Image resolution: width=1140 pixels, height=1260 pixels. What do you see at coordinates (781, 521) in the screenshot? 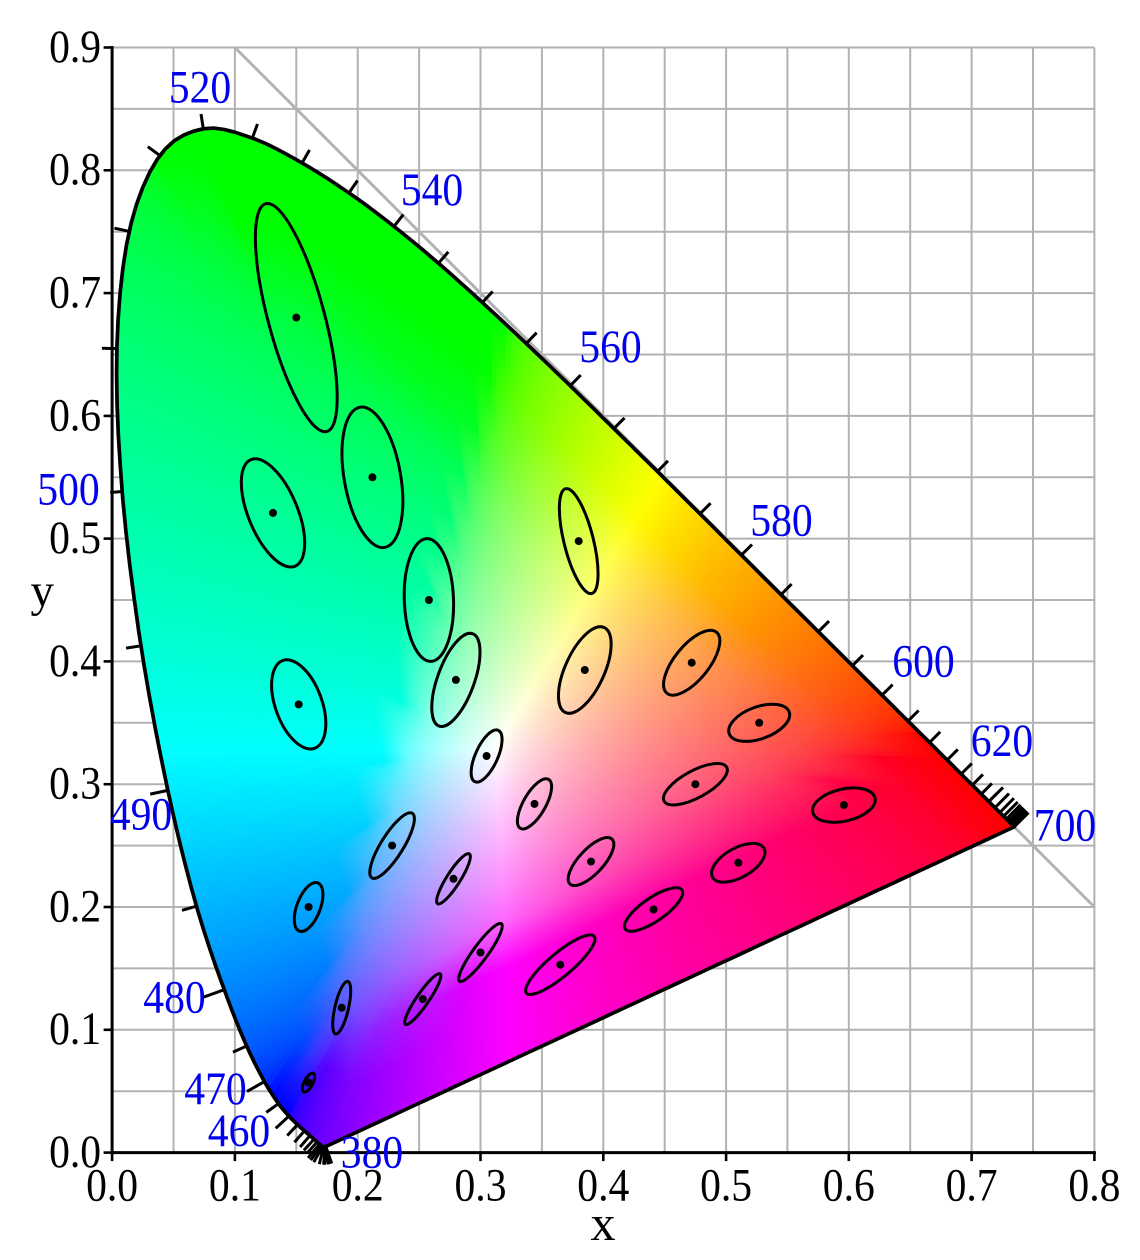
I see `svg-text: 580` at bounding box center [781, 521].